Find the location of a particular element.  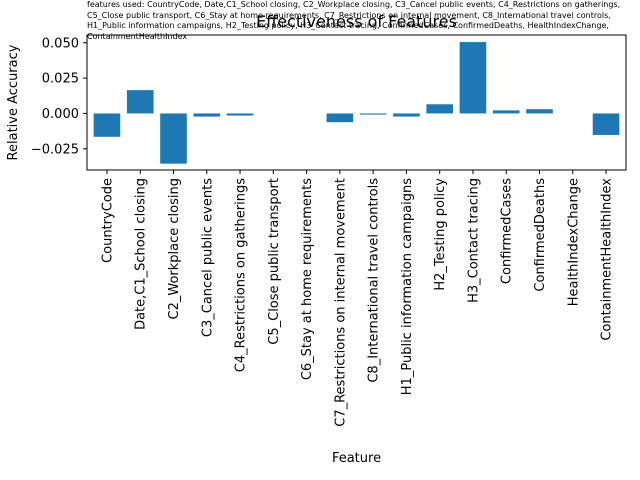

x-tick-label: H3_Contact tracing is located at coordinates (473, 240).